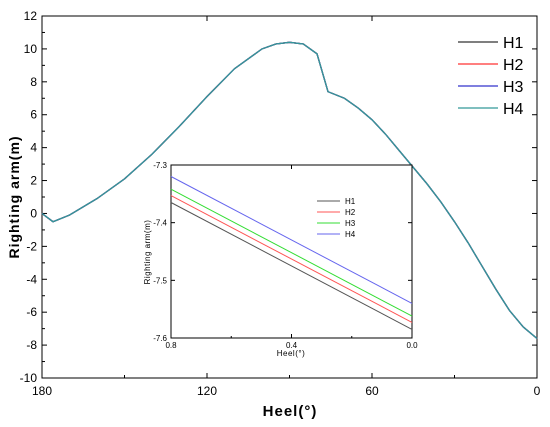  What do you see at coordinates (33, 82) in the screenshot?
I see `main-y-tick-label: 8` at bounding box center [33, 82].